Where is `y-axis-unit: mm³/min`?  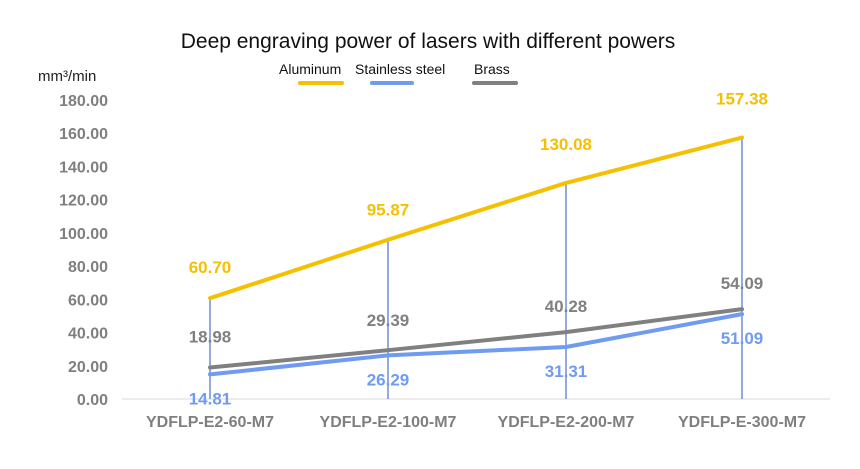
y-axis-unit: mm³/min is located at coordinates (67, 76).